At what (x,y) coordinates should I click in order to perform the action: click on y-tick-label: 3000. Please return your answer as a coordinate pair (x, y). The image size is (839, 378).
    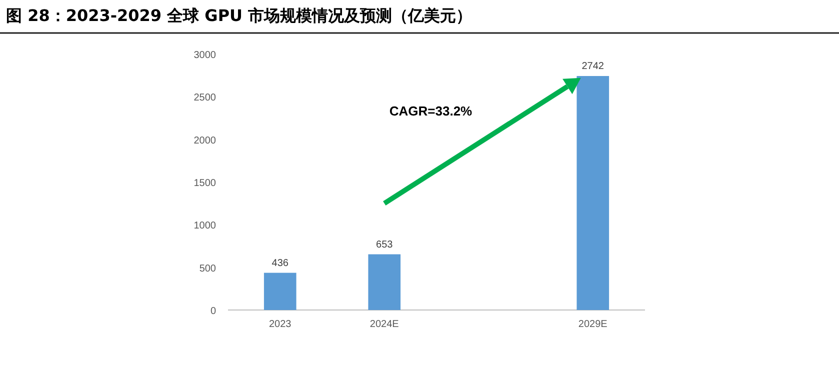
    Looking at the image, I should click on (205, 55).